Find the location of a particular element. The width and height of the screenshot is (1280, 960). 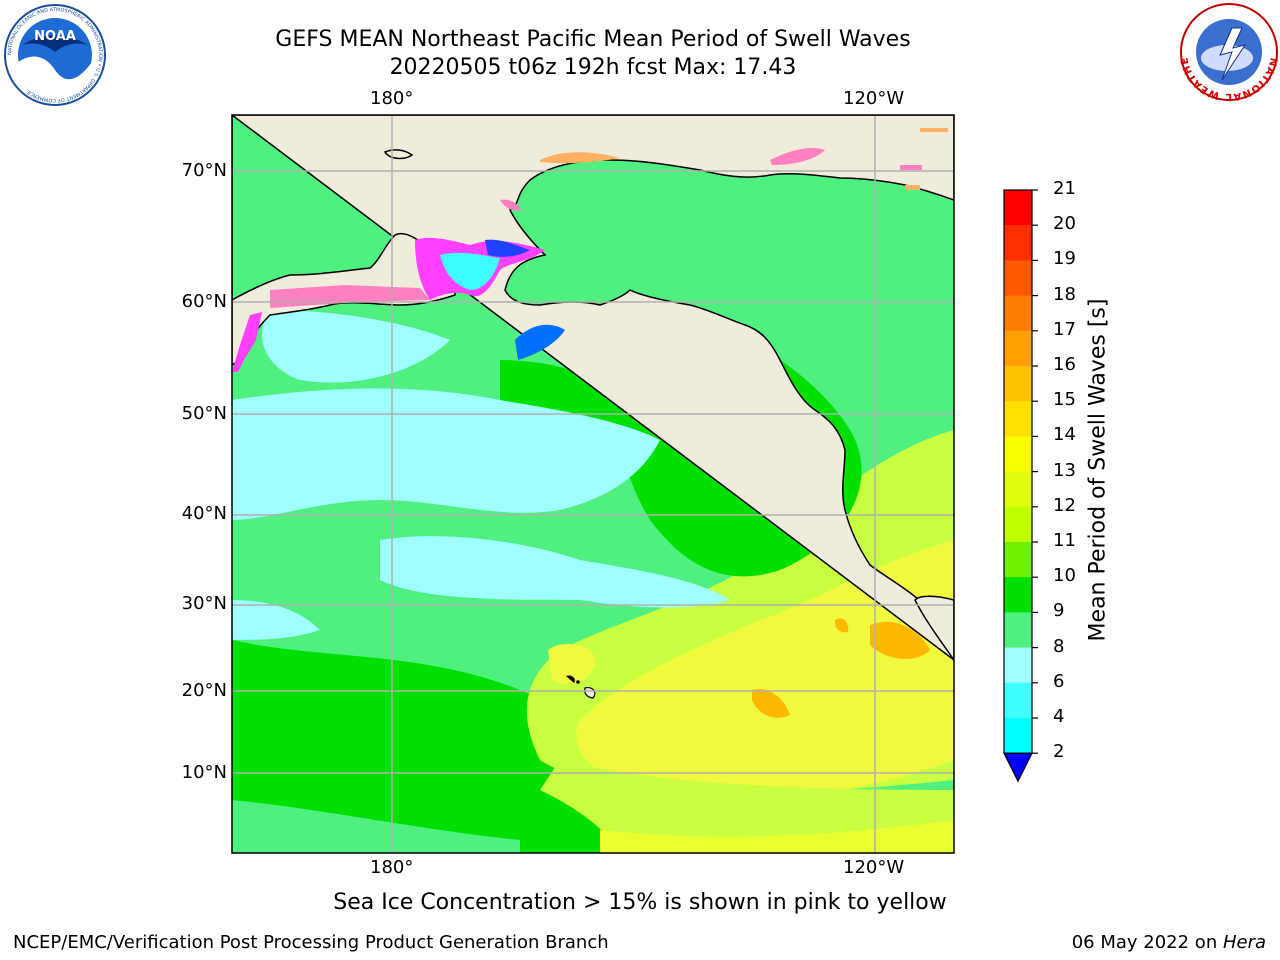

host-name: Hera is located at coordinates (1244, 942).